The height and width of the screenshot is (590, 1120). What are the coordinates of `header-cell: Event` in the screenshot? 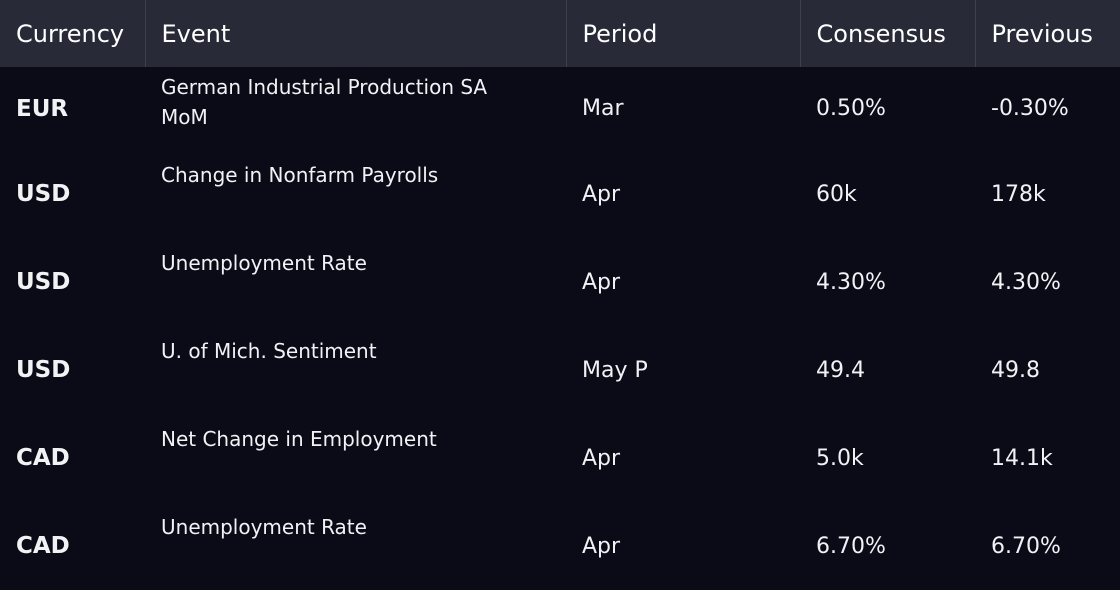 It's located at (356, 33).